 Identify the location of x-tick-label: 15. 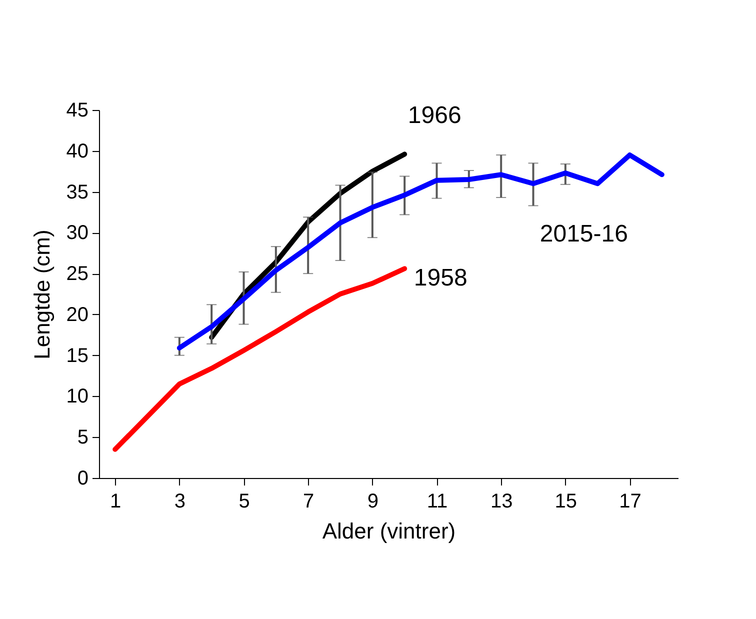
(566, 501).